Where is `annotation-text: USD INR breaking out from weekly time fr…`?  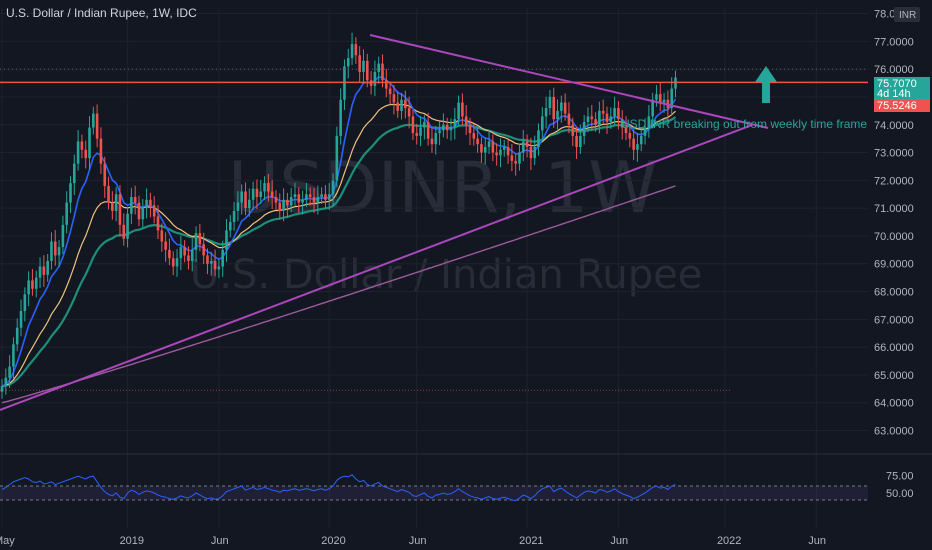 annotation-text: USD INR breaking out from weekly time fr… is located at coordinates (744, 124).